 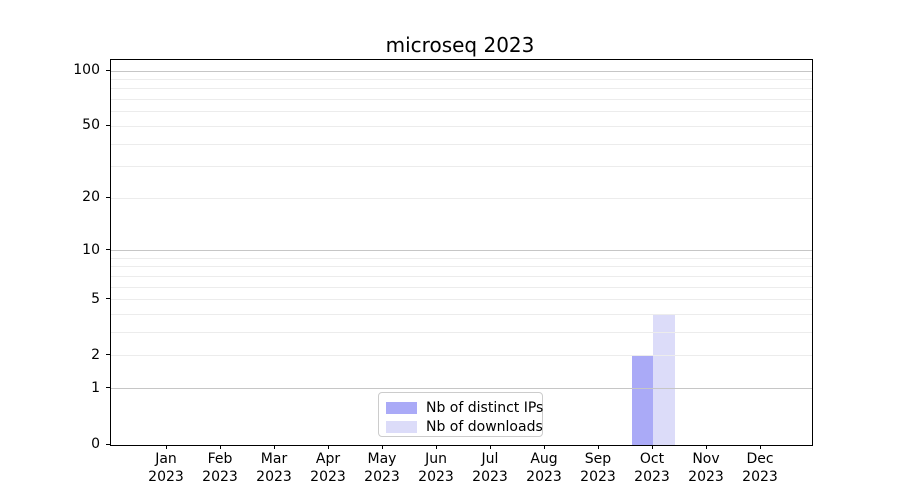 What do you see at coordinates (490, 447) in the screenshot?
I see `xtick-mark-jul` at bounding box center [490, 447].